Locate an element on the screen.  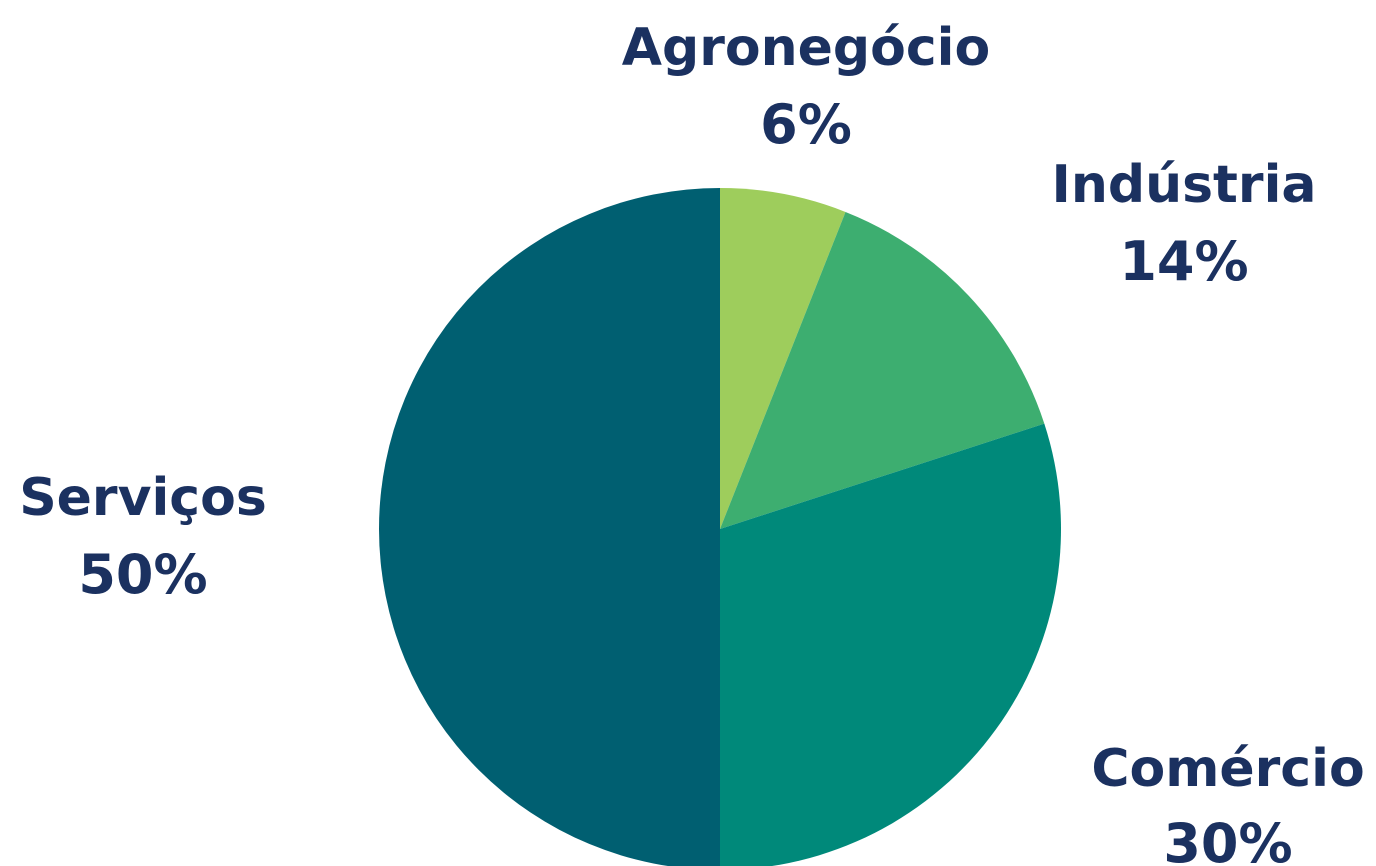
slice-name-comercio: Comércio is located at coordinates (1227, 769).